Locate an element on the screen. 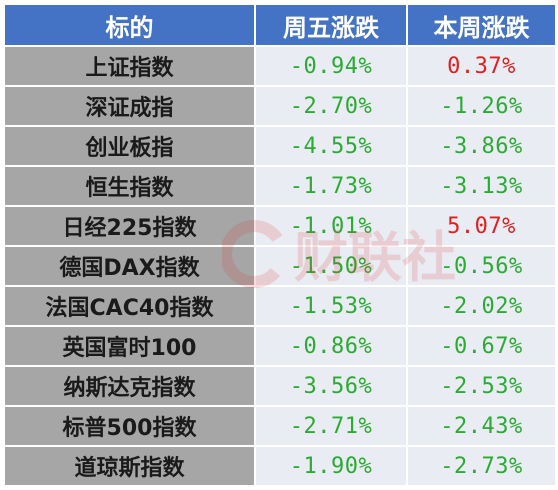 This screenshot has width=558, height=490. header-week-change: 本周涨跌 is located at coordinates (481, 25).